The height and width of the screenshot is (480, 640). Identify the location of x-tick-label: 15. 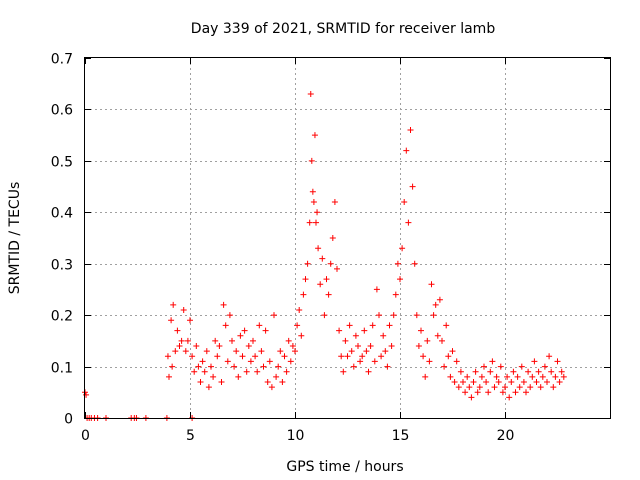
(401, 436).